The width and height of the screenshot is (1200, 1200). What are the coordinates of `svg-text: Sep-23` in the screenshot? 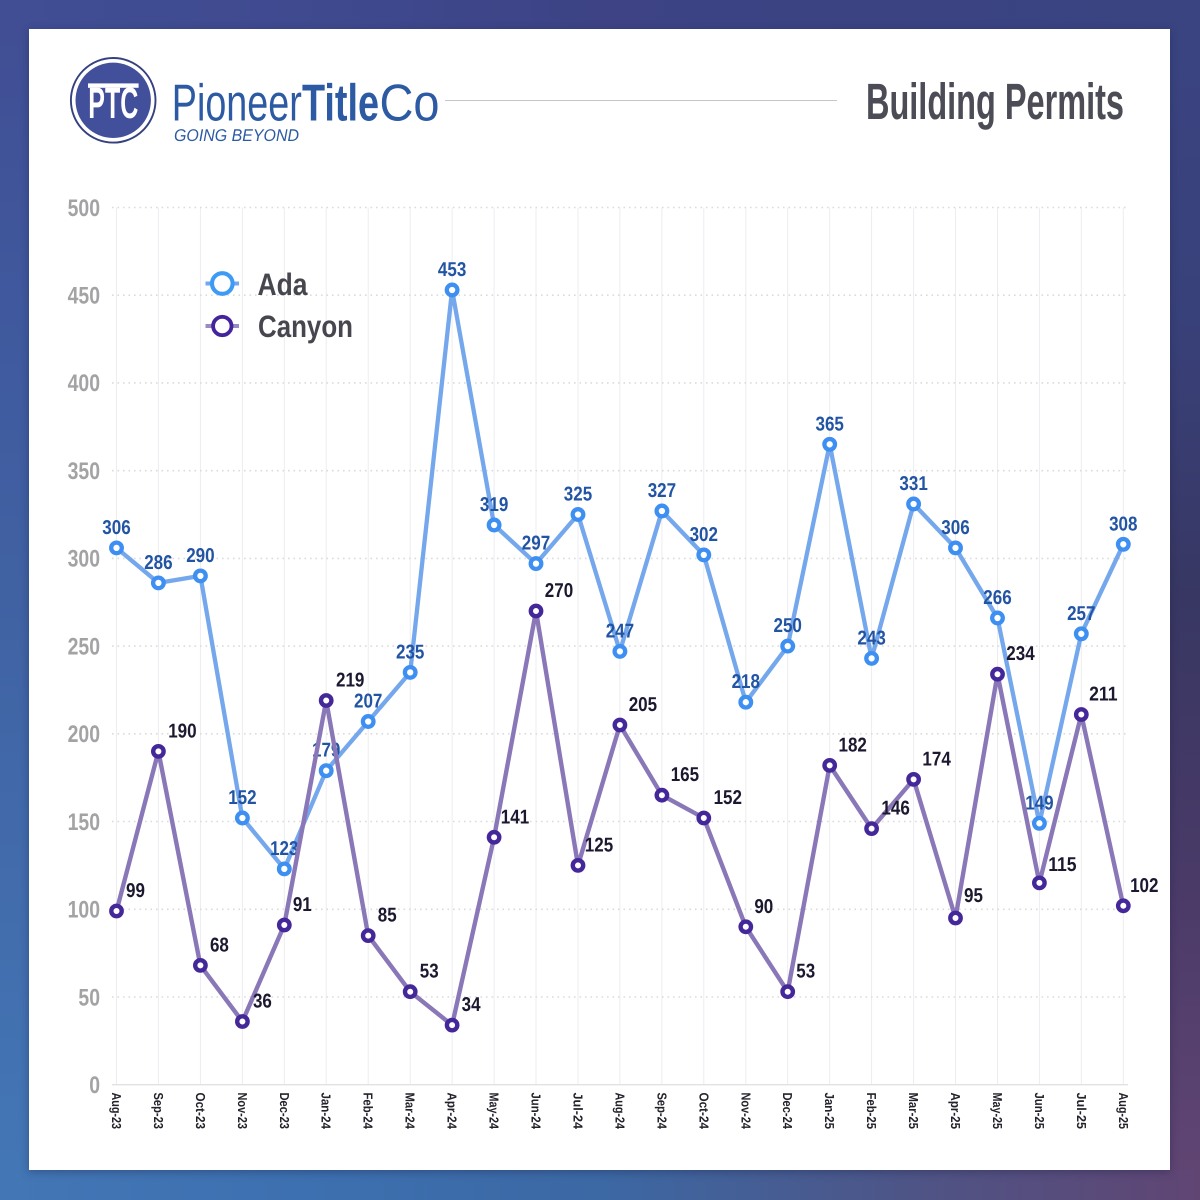 It's located at (158, 1111).